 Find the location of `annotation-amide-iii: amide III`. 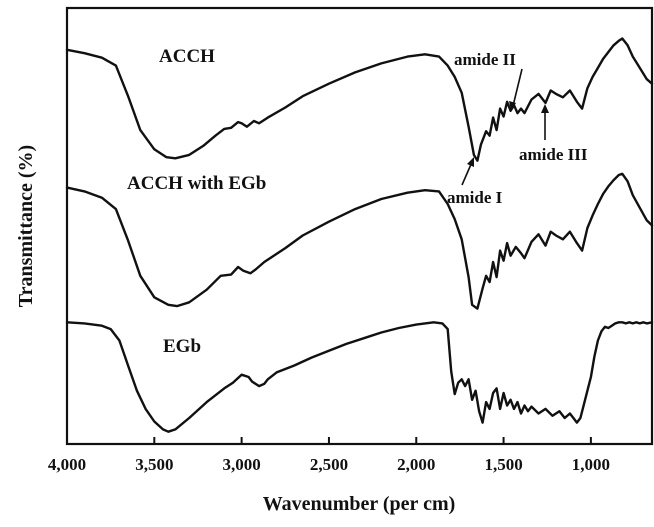

annotation-amide-iii: amide III is located at coordinates (553, 154).